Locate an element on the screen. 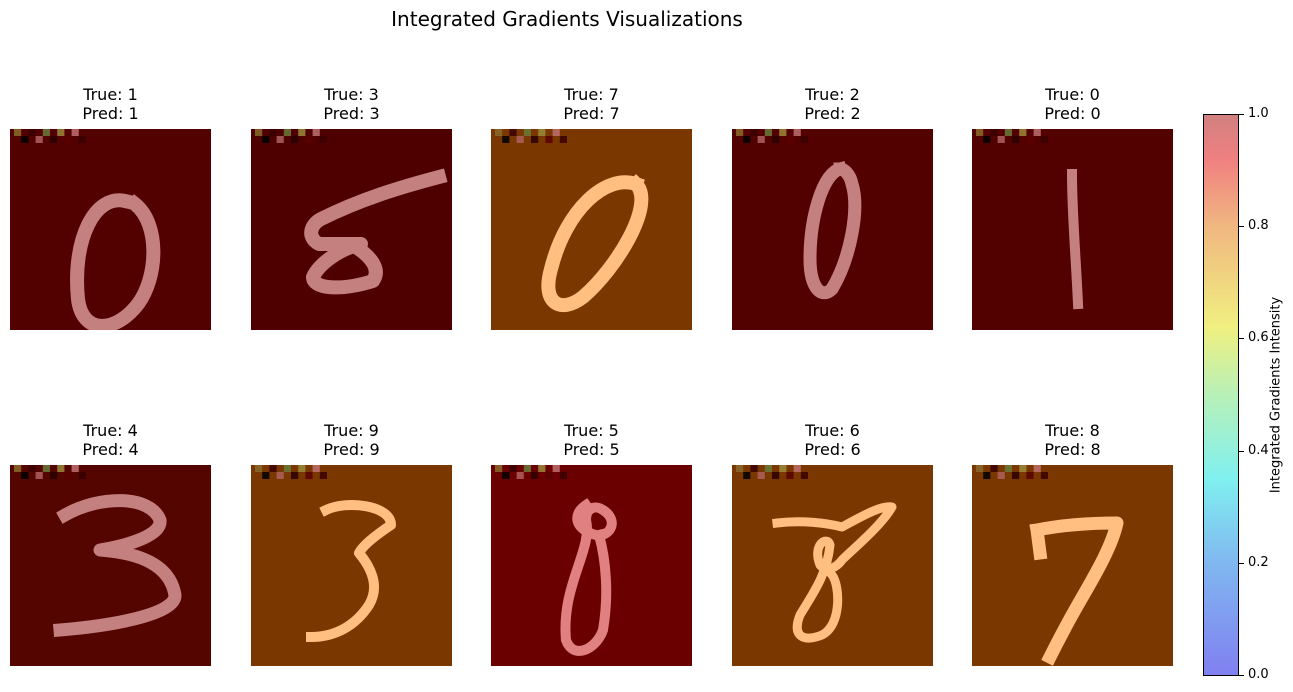  colorbar-tick-label: 1.0 is located at coordinates (1258, 113).